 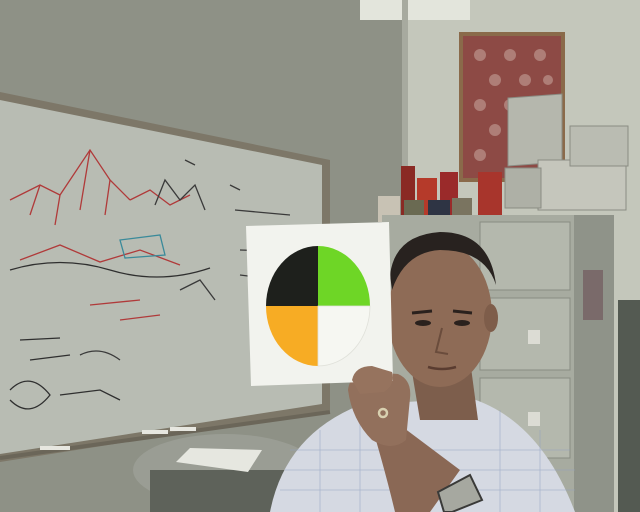 I want to click on head, so click(x=440, y=315).